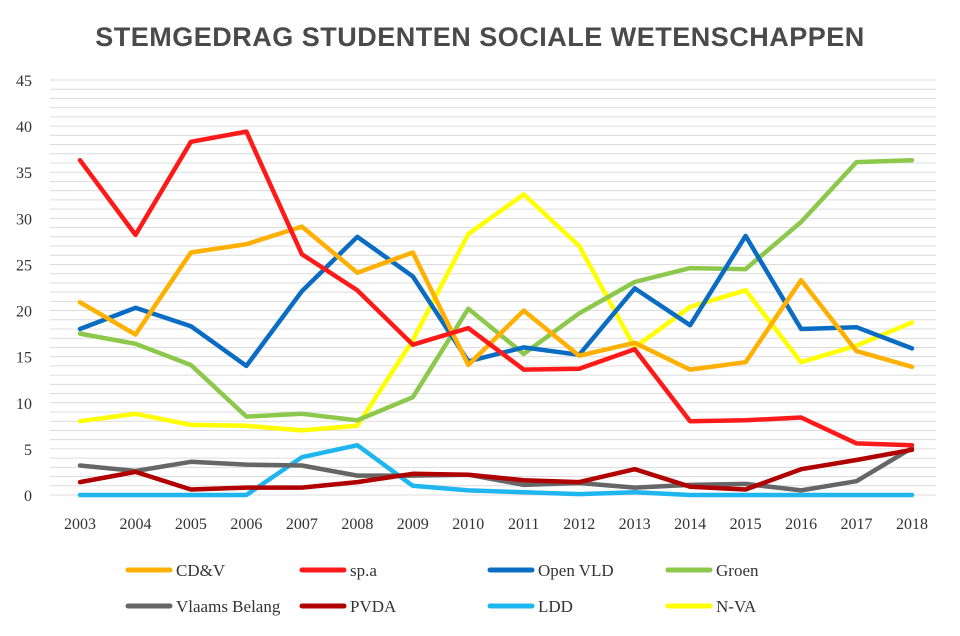 Image resolution: width=960 pixels, height=636 pixels. Describe the element at coordinates (228, 606) in the screenshot. I see `legend-label: Vlaams Belang` at that location.